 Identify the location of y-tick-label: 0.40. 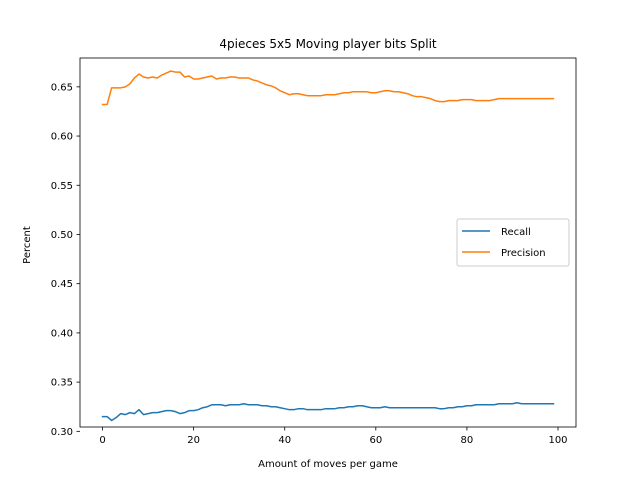
(62, 333).